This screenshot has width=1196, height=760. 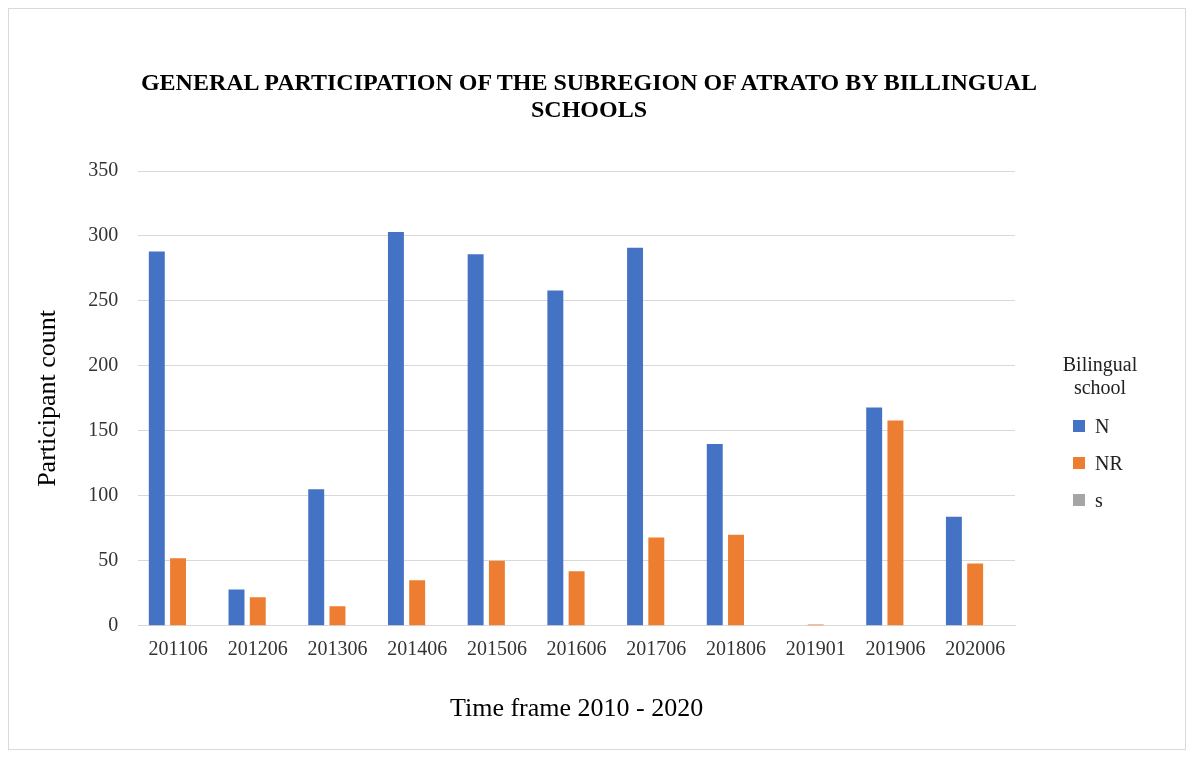 What do you see at coordinates (576, 708) in the screenshot?
I see `x-axis-title: Time frame 2010 - 2020` at bounding box center [576, 708].